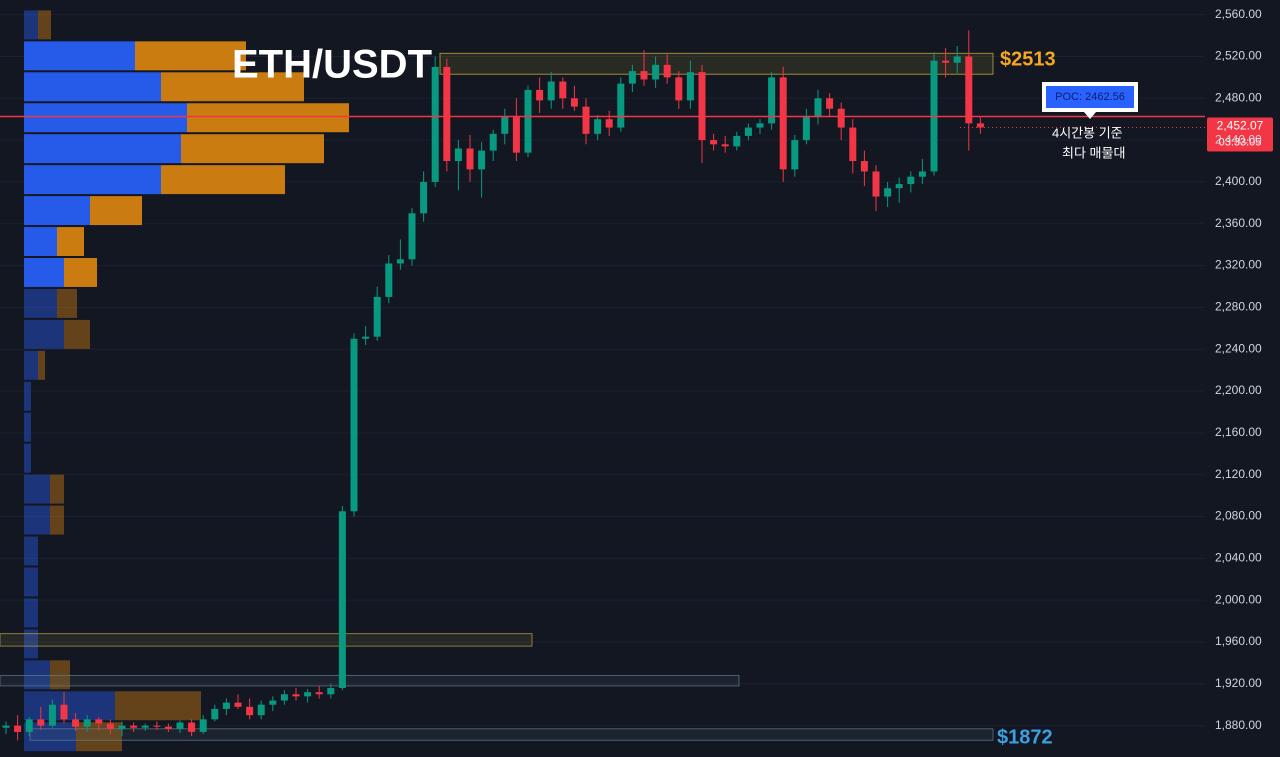  I want to click on poc-pointer, so click(1090, 115).